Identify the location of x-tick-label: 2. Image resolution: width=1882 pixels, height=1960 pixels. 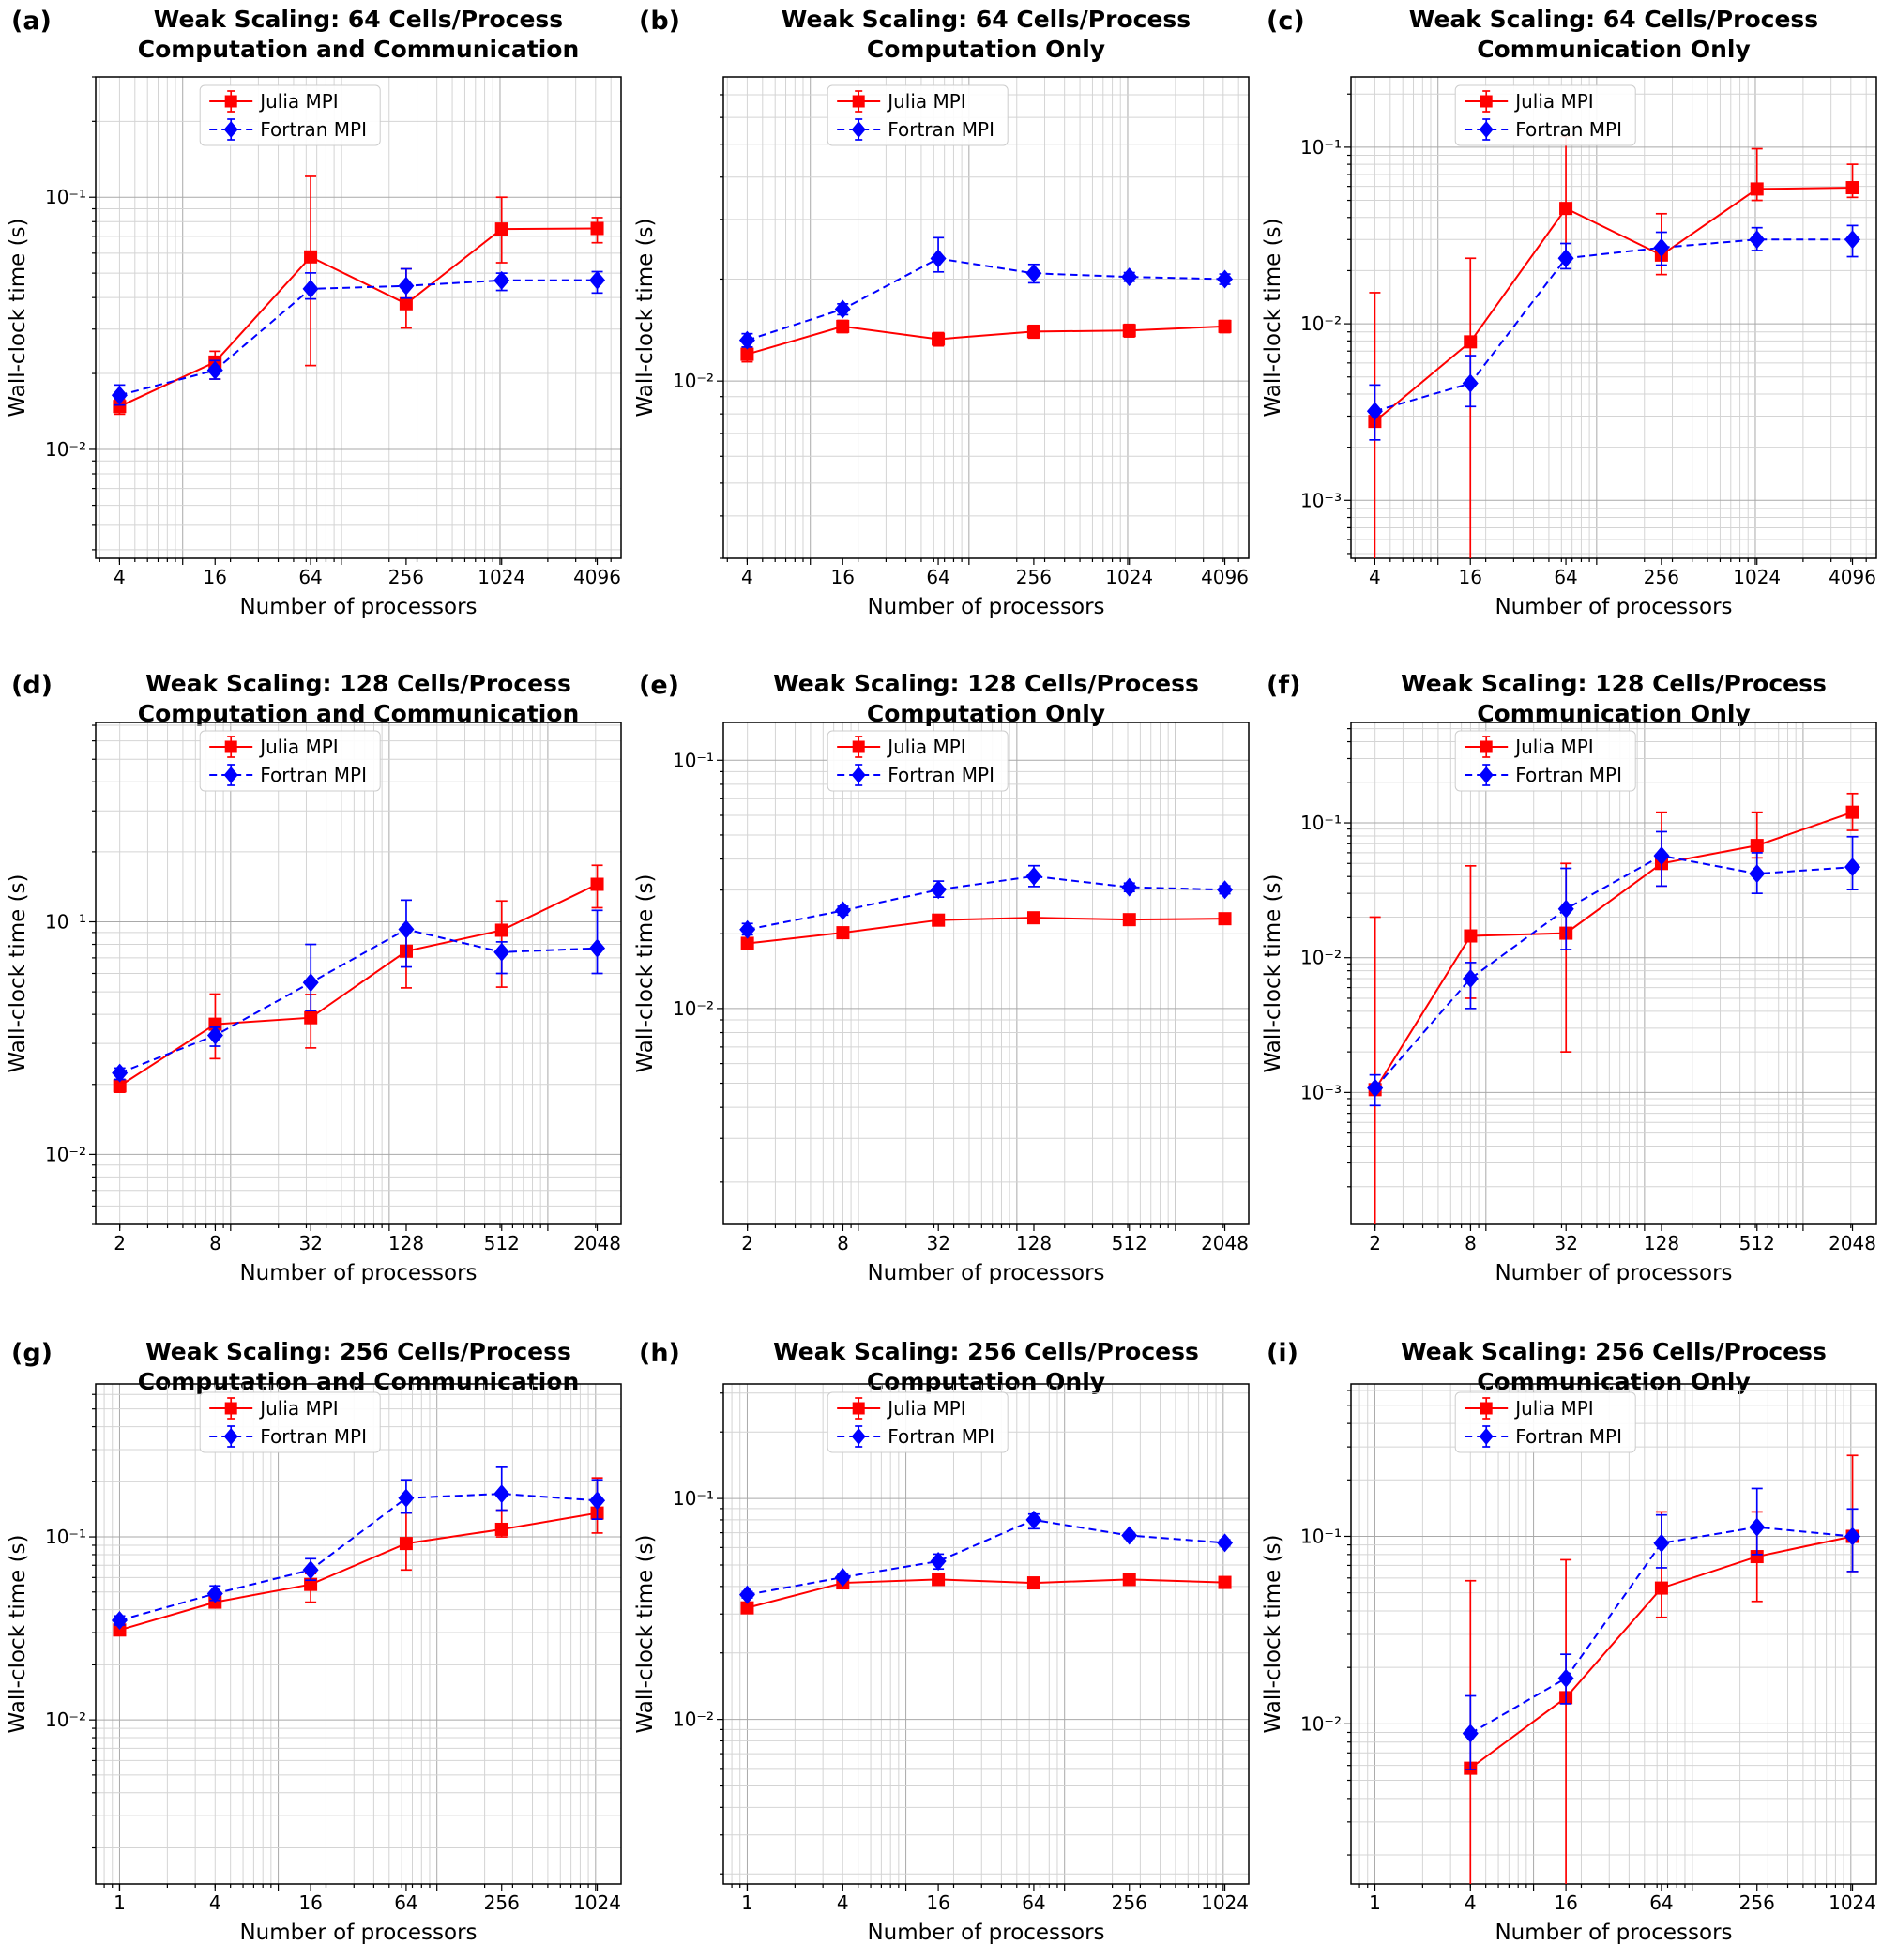
(747, 1243).